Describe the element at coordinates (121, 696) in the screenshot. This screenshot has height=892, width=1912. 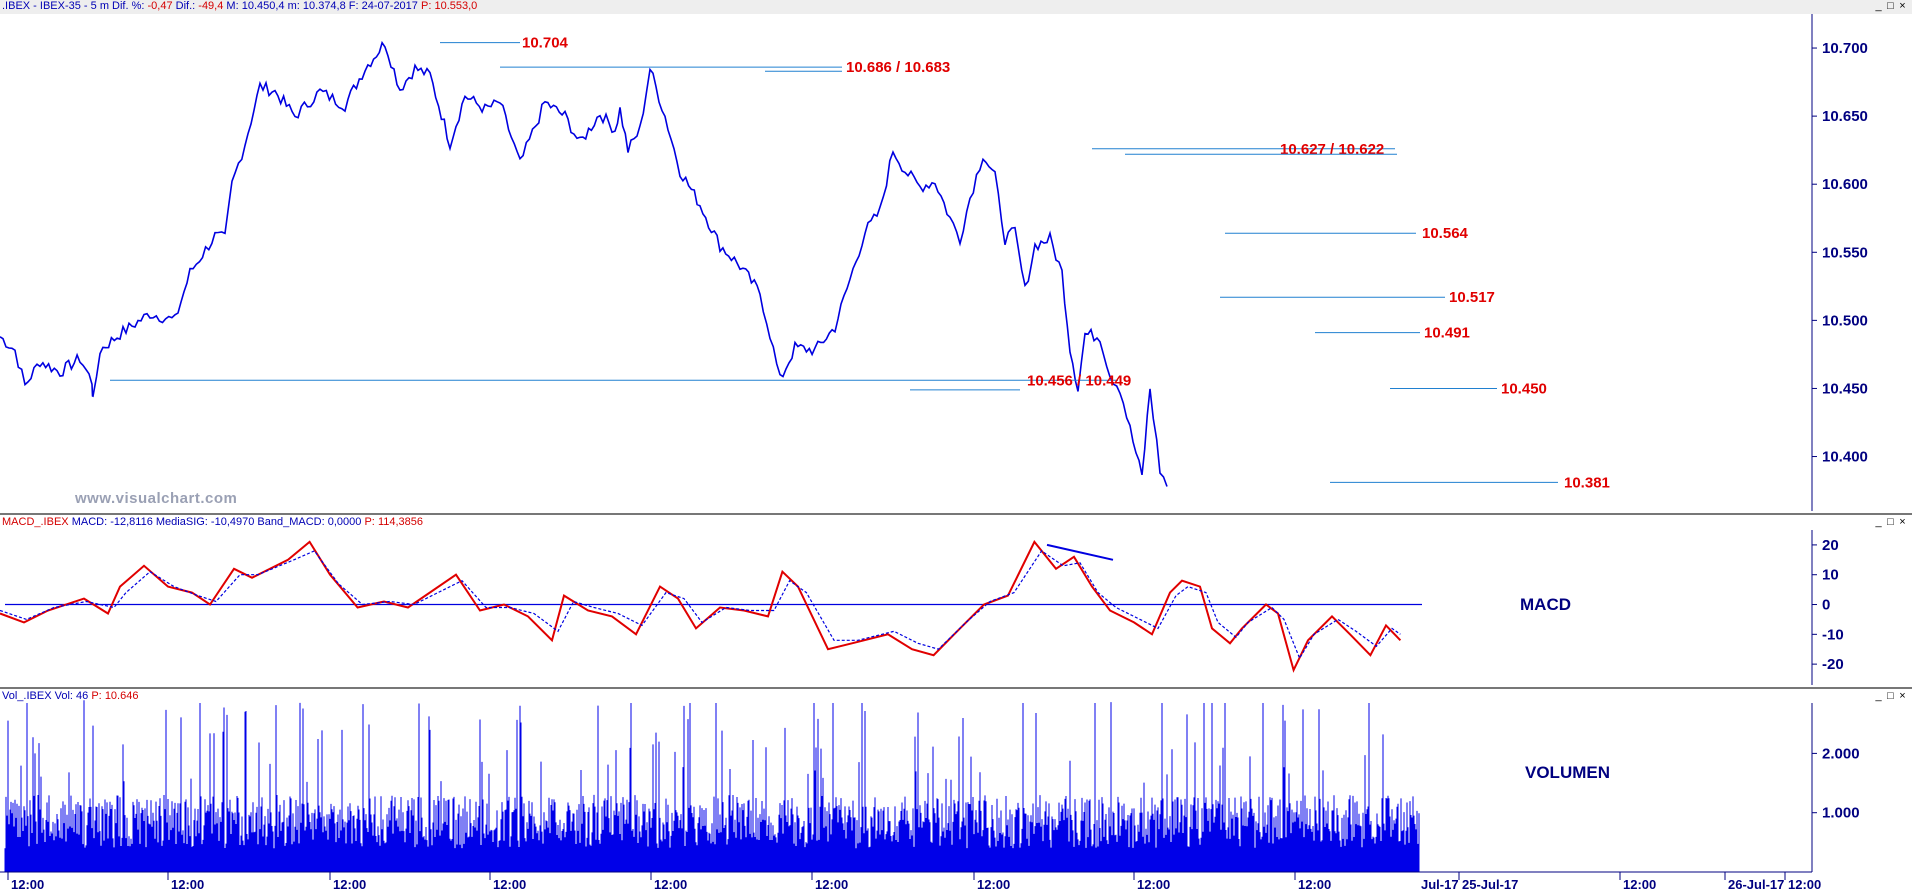
I see `vol-p-value: 10.646` at that location.